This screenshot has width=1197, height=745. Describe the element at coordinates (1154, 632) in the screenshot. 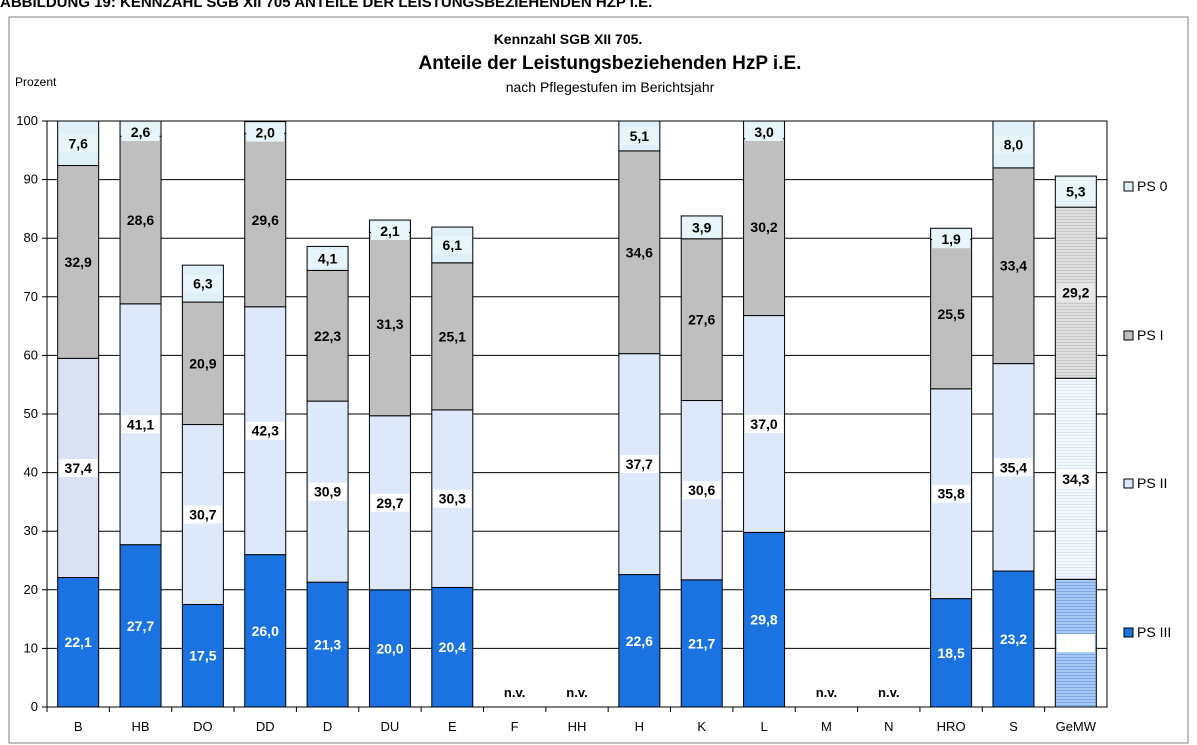

I see `legend-label: PS III` at that location.